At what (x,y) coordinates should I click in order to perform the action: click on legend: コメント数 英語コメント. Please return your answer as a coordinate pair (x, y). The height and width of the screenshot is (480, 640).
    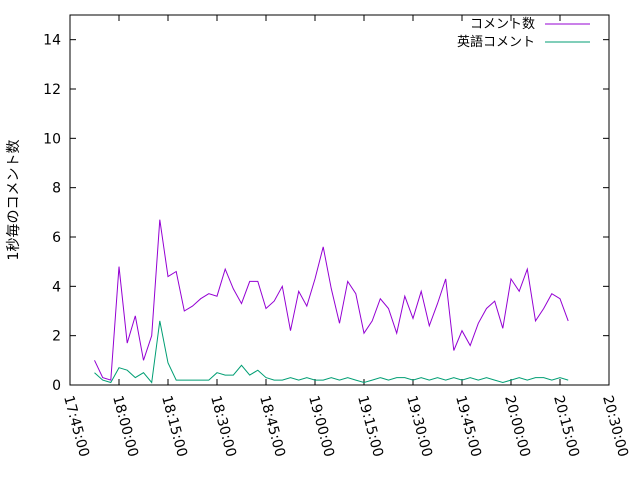
    Looking at the image, I should click on (523, 33).